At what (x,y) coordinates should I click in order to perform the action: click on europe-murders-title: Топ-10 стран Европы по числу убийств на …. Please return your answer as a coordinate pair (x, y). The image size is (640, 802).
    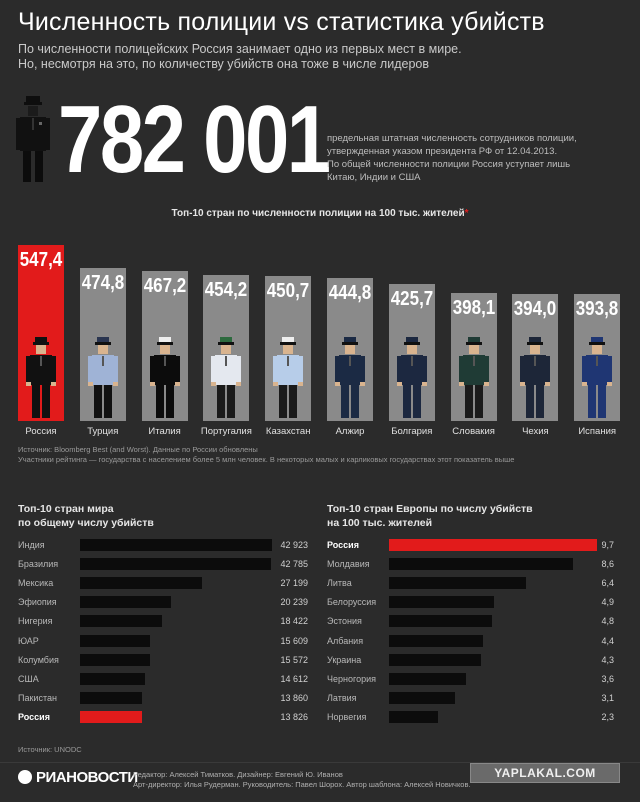
    Looking at the image, I should click on (430, 516).